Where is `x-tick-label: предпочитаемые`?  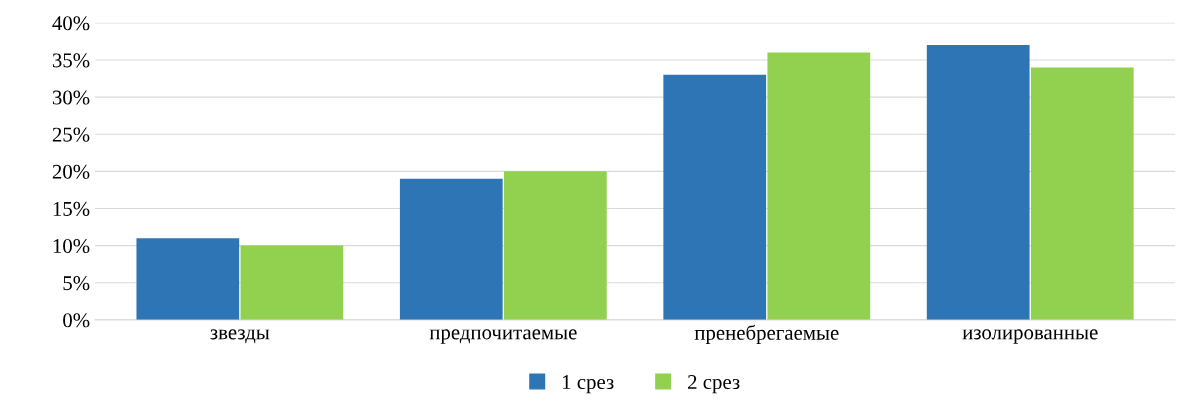 x-tick-label: предпочитаемые is located at coordinates (503, 336).